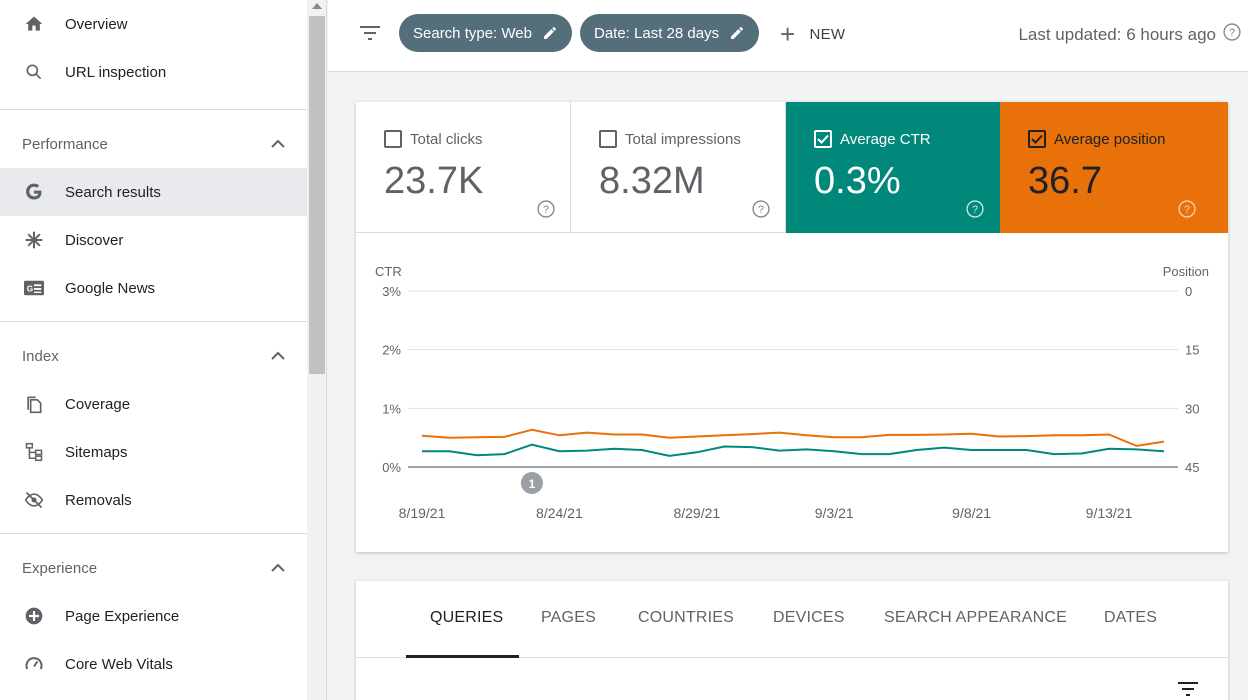 Image resolution: width=1248 pixels, height=700 pixels. I want to click on eye-off-icon, so click(34, 500).